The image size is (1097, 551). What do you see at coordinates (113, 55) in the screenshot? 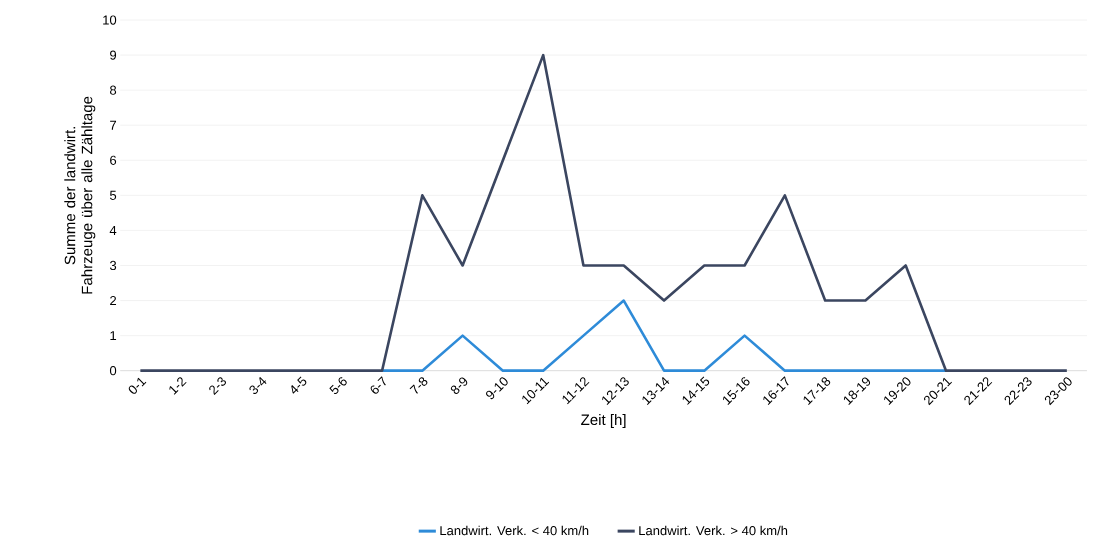
I see `y-tick-label: 9` at bounding box center [113, 55].